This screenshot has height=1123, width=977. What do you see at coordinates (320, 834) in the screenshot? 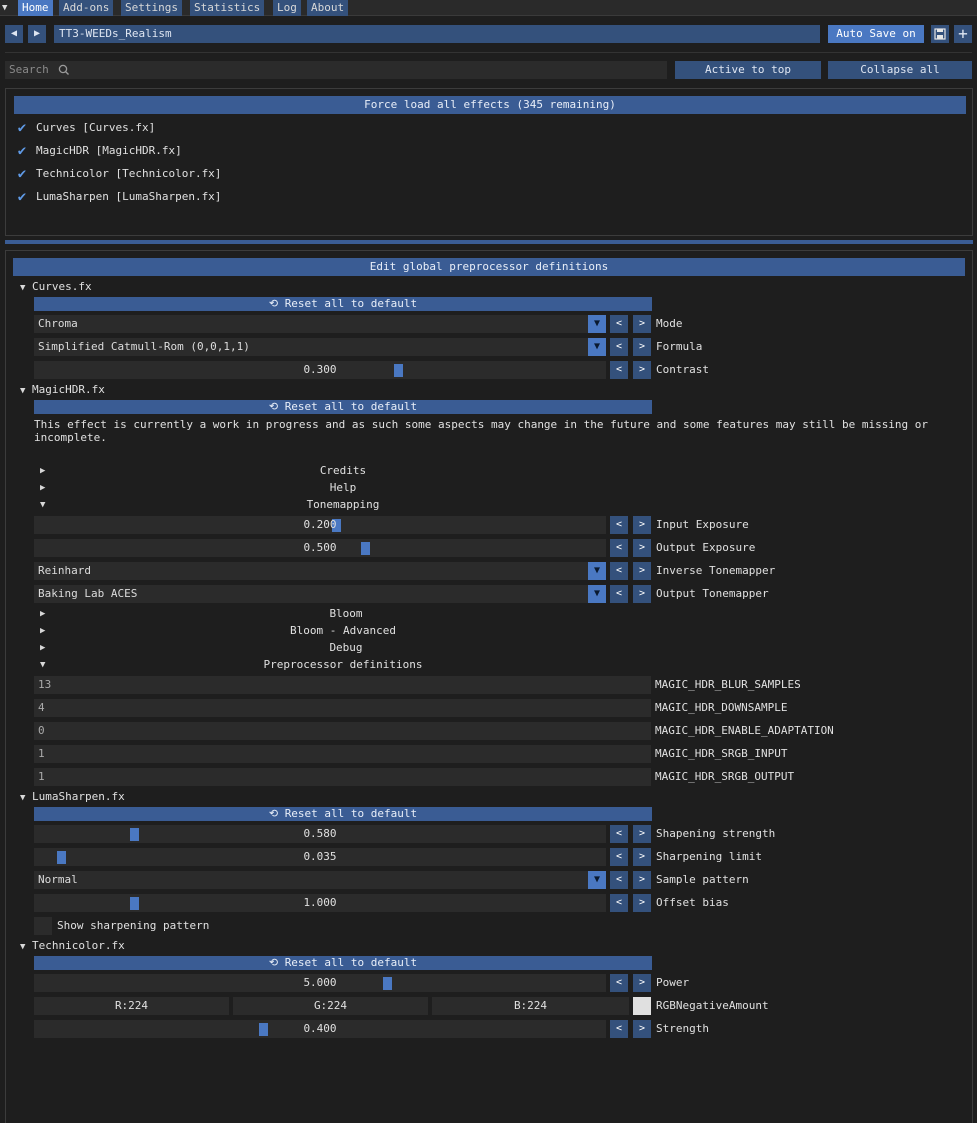
I see `sharpen-strength-slider: 0.580` at bounding box center [320, 834].